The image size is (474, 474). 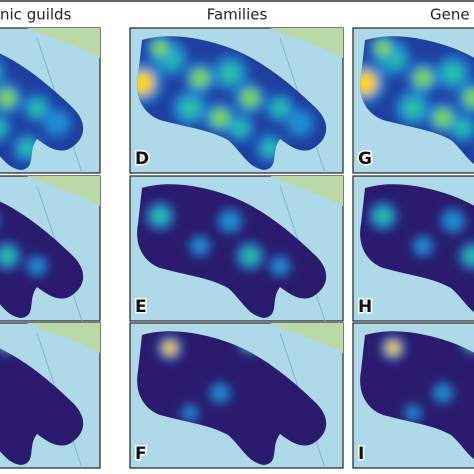 I want to click on map-panel: F, so click(x=236, y=395).